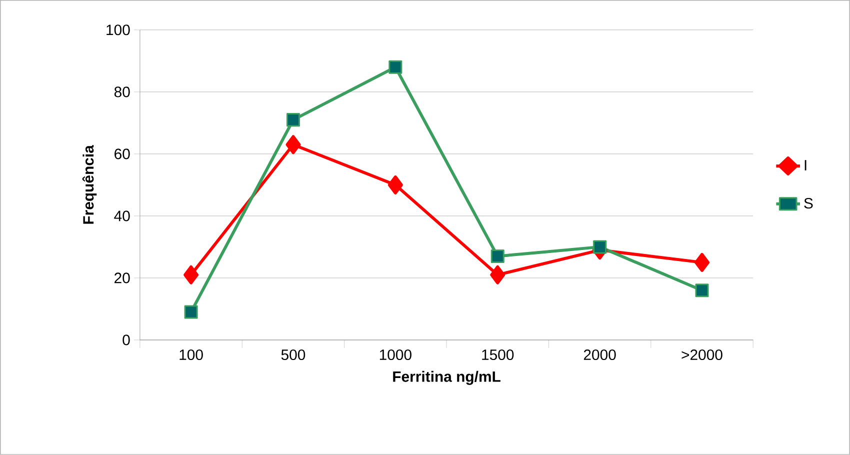 Image resolution: width=850 pixels, height=455 pixels. I want to click on x-axis-title: Ferritina ng/mL, so click(446, 377).